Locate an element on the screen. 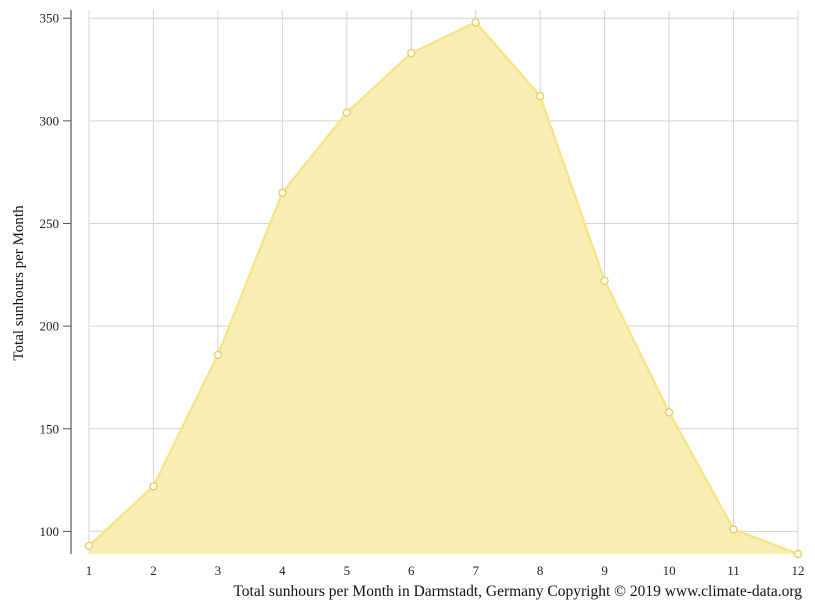 This screenshot has width=815, height=611. x-tick-label: 8 is located at coordinates (540, 570).